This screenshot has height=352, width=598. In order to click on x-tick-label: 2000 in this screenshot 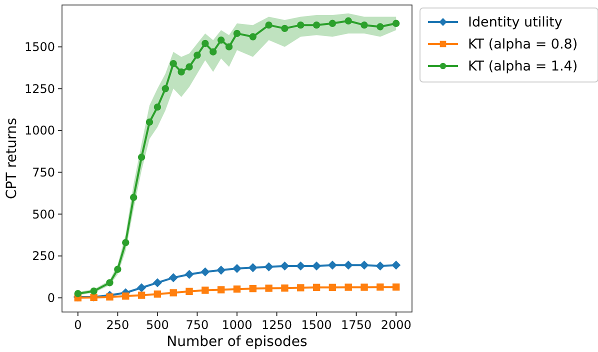, I will do `click(396, 325)`.